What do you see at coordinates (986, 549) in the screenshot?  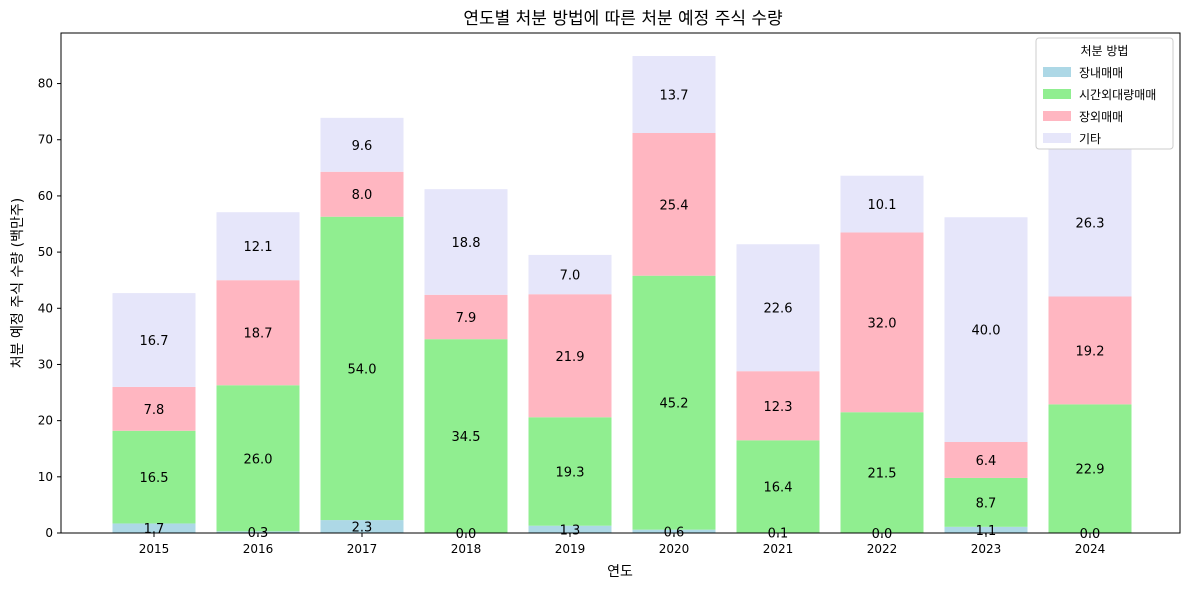 I see `x-tick-label-2023: 2023` at bounding box center [986, 549].